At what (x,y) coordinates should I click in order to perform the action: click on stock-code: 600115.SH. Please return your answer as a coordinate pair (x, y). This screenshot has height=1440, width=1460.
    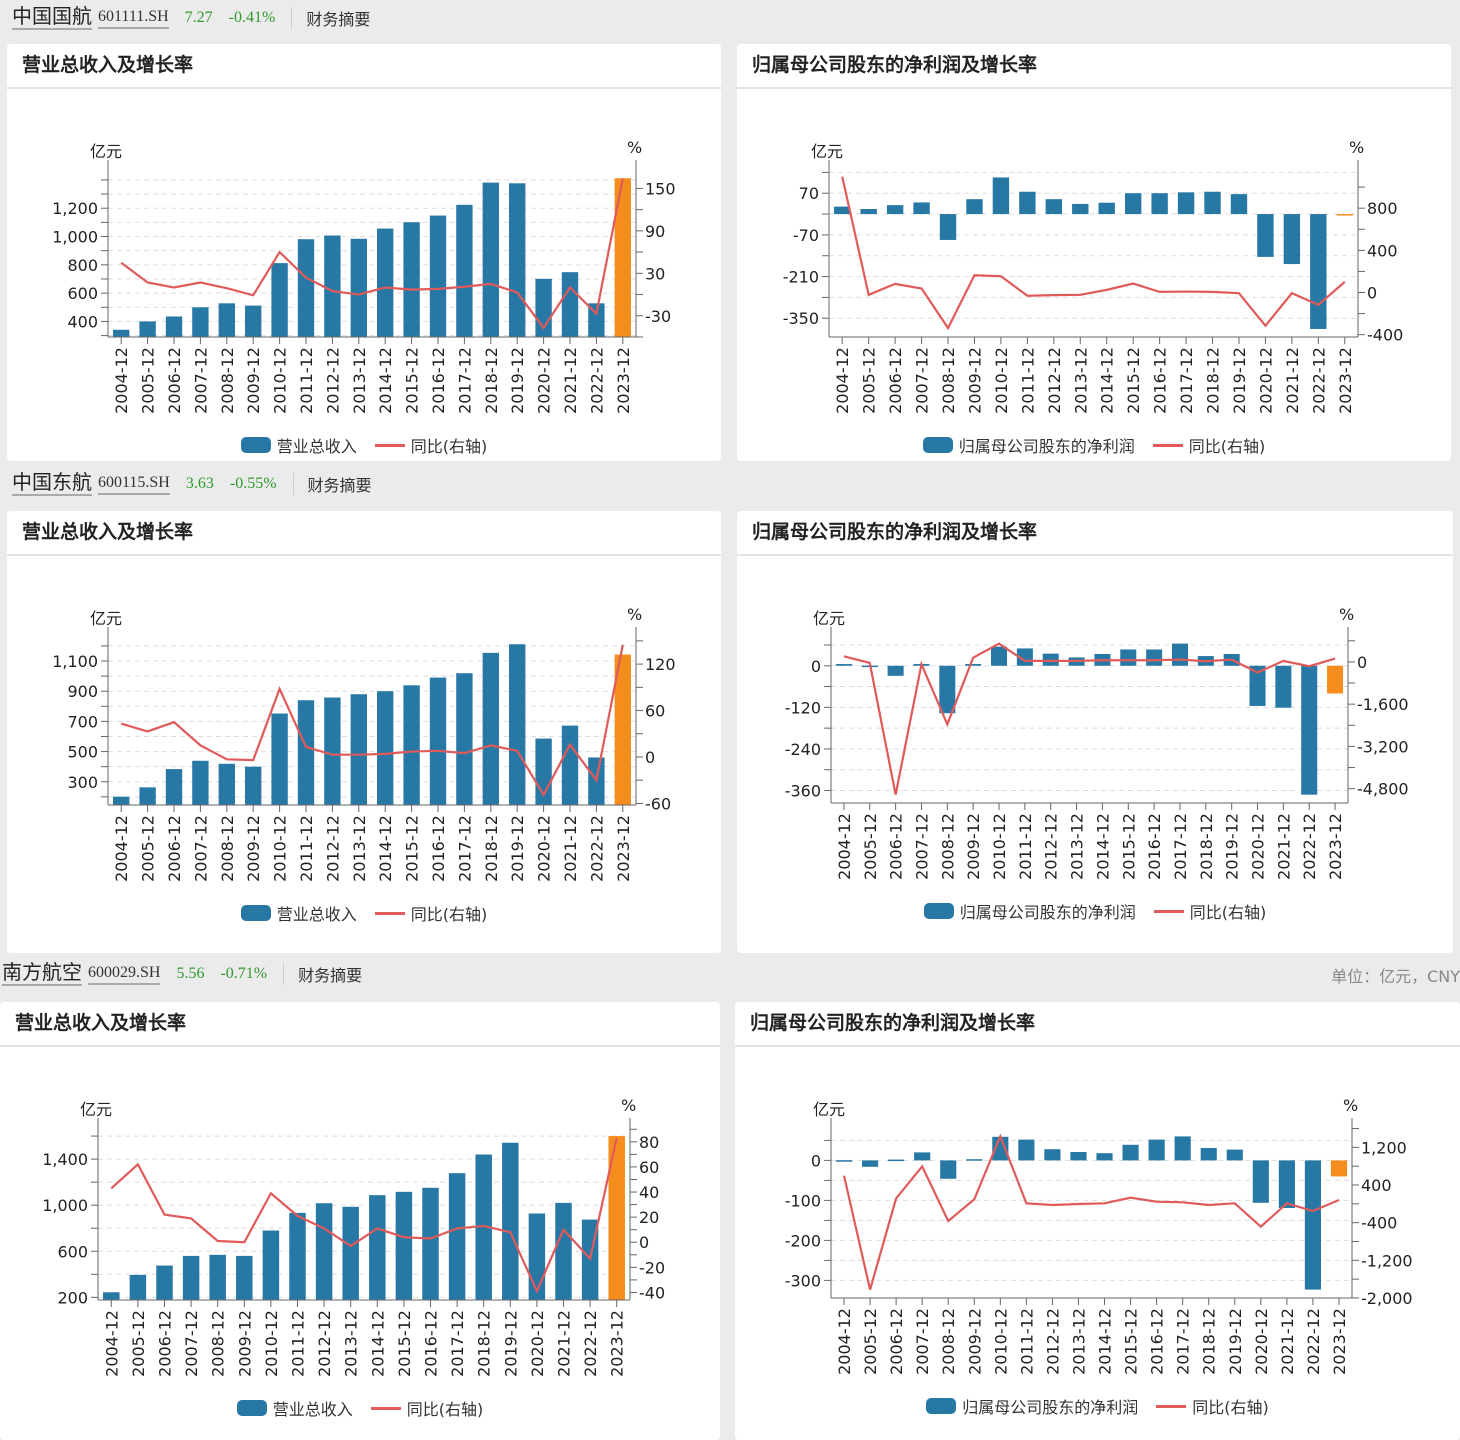
    Looking at the image, I should click on (134, 484).